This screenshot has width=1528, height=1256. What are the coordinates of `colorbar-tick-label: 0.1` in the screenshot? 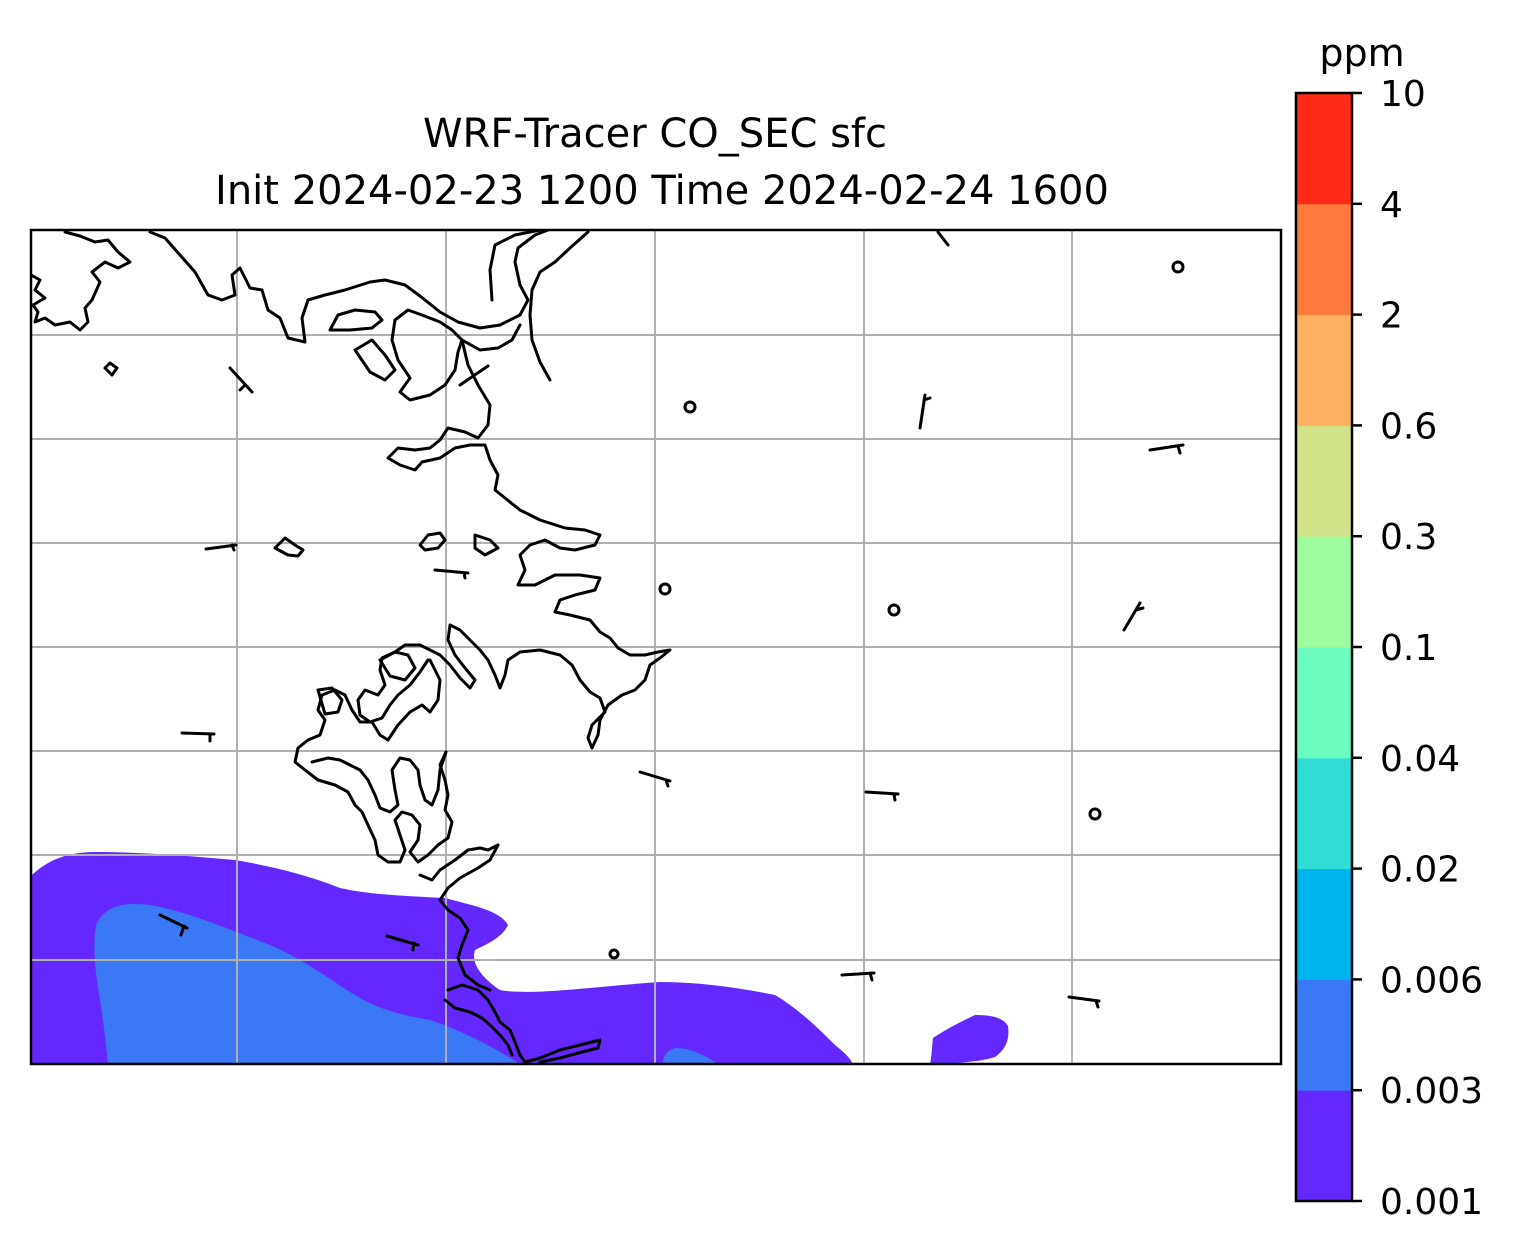 It's located at (1408, 648).